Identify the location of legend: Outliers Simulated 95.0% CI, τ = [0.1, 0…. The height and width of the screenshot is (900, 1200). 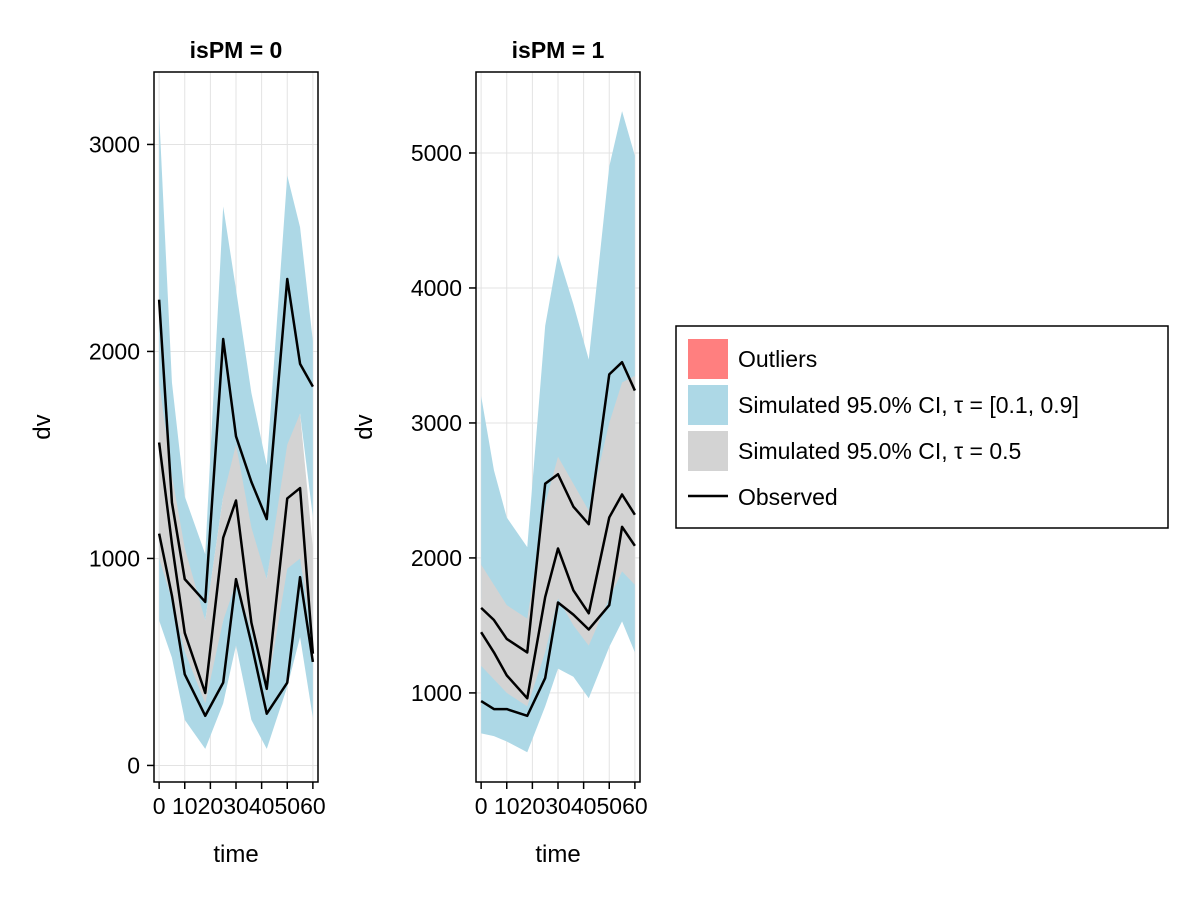
(922, 427).